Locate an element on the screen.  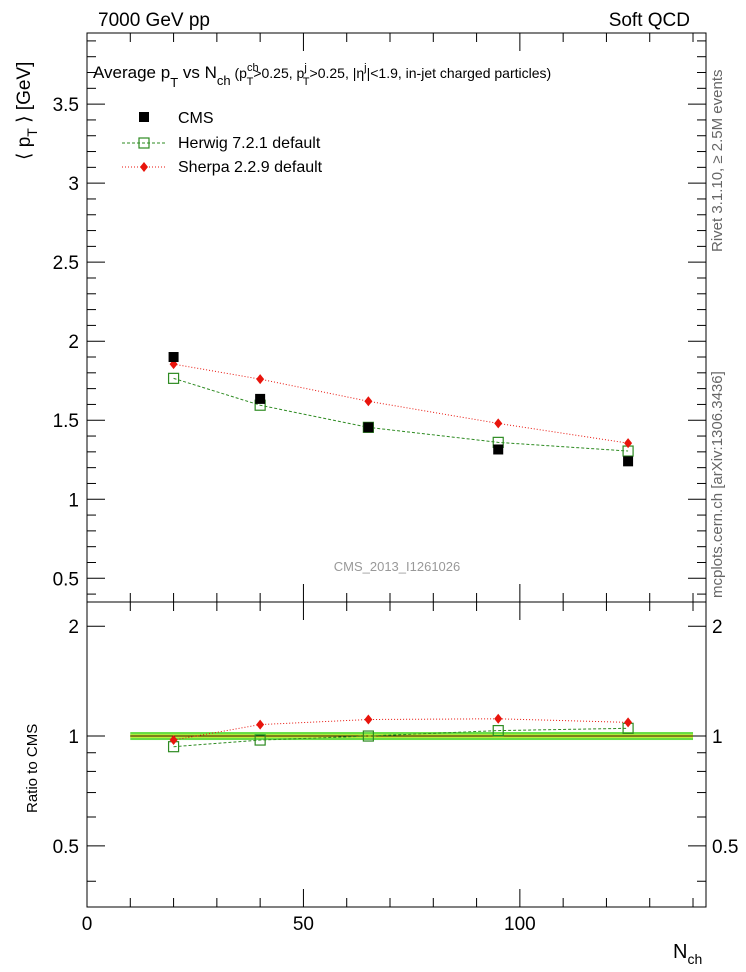
ratio-y-tick-label-right: 1 is located at coordinates (717, 737).